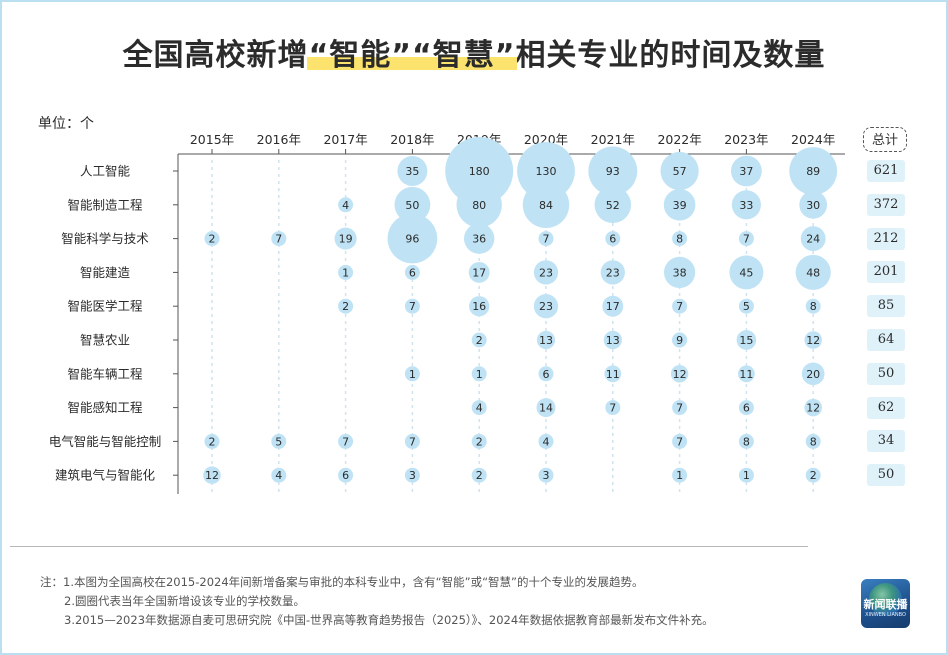 The width and height of the screenshot is (948, 655). What do you see at coordinates (546, 139) in the screenshot?
I see `year-label: 2020年` at bounding box center [546, 139].